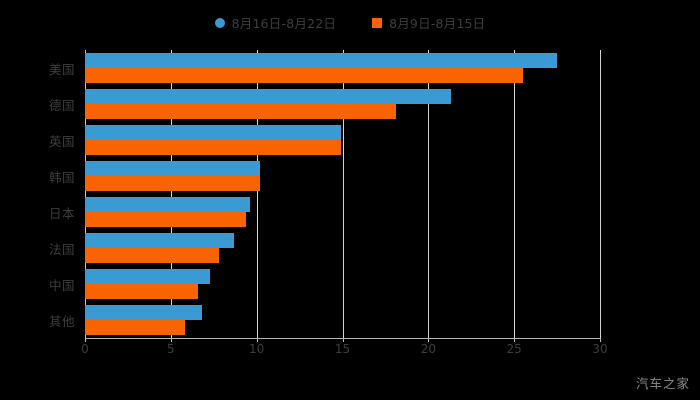 The height and width of the screenshot is (400, 700). What do you see at coordinates (61, 213) in the screenshot?
I see `y-axis-label: 日本` at bounding box center [61, 213].